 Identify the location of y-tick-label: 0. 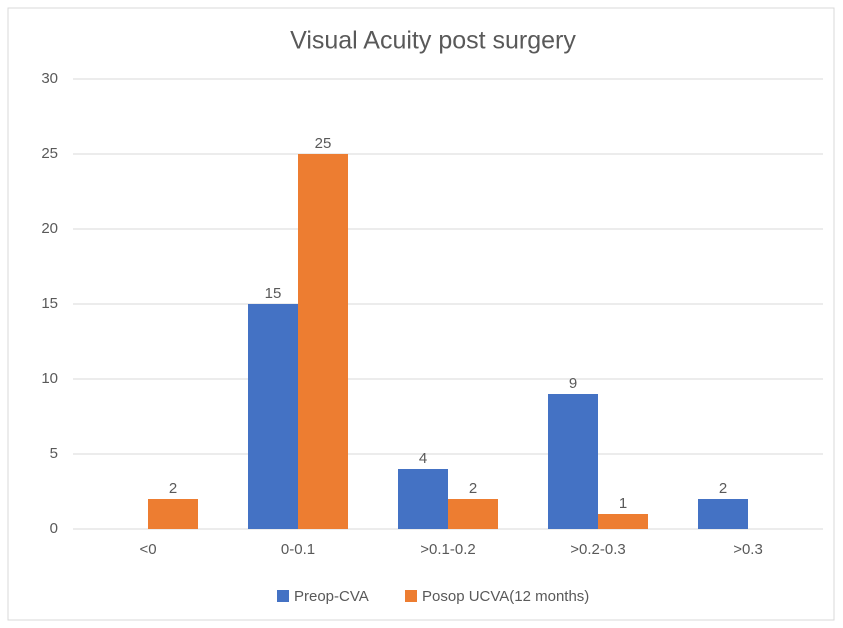
(54, 528).